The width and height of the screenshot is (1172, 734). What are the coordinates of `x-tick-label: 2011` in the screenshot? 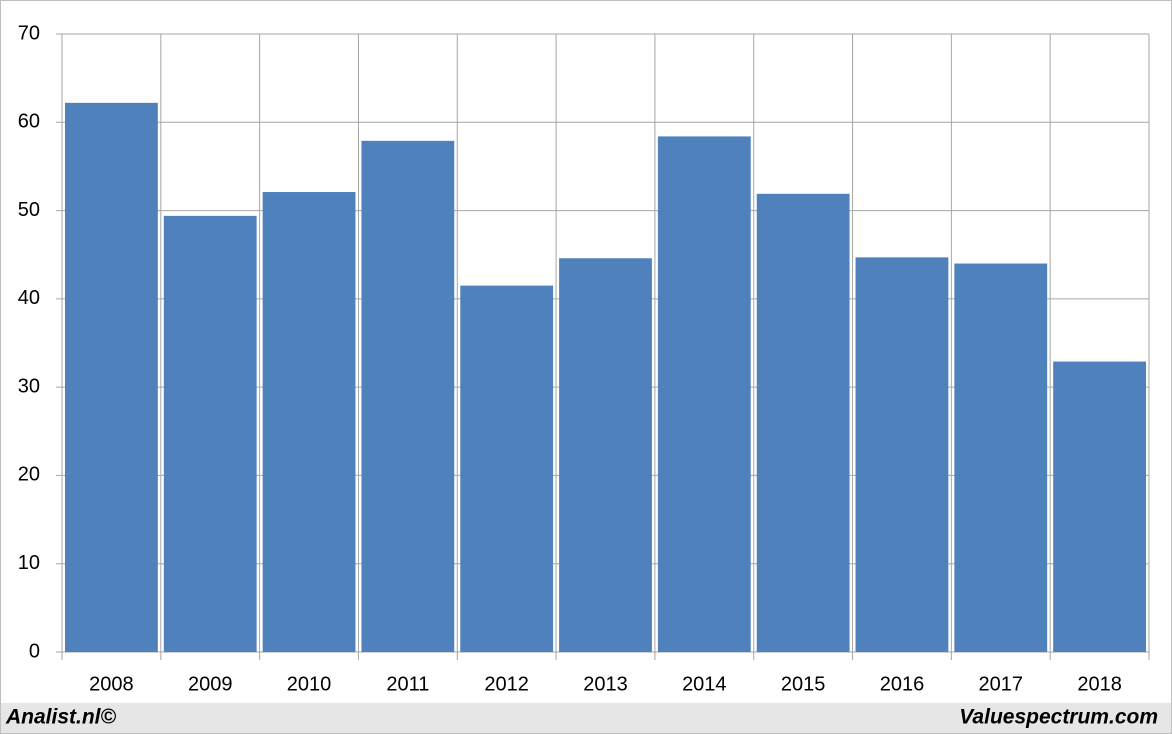 It's located at (407, 684).